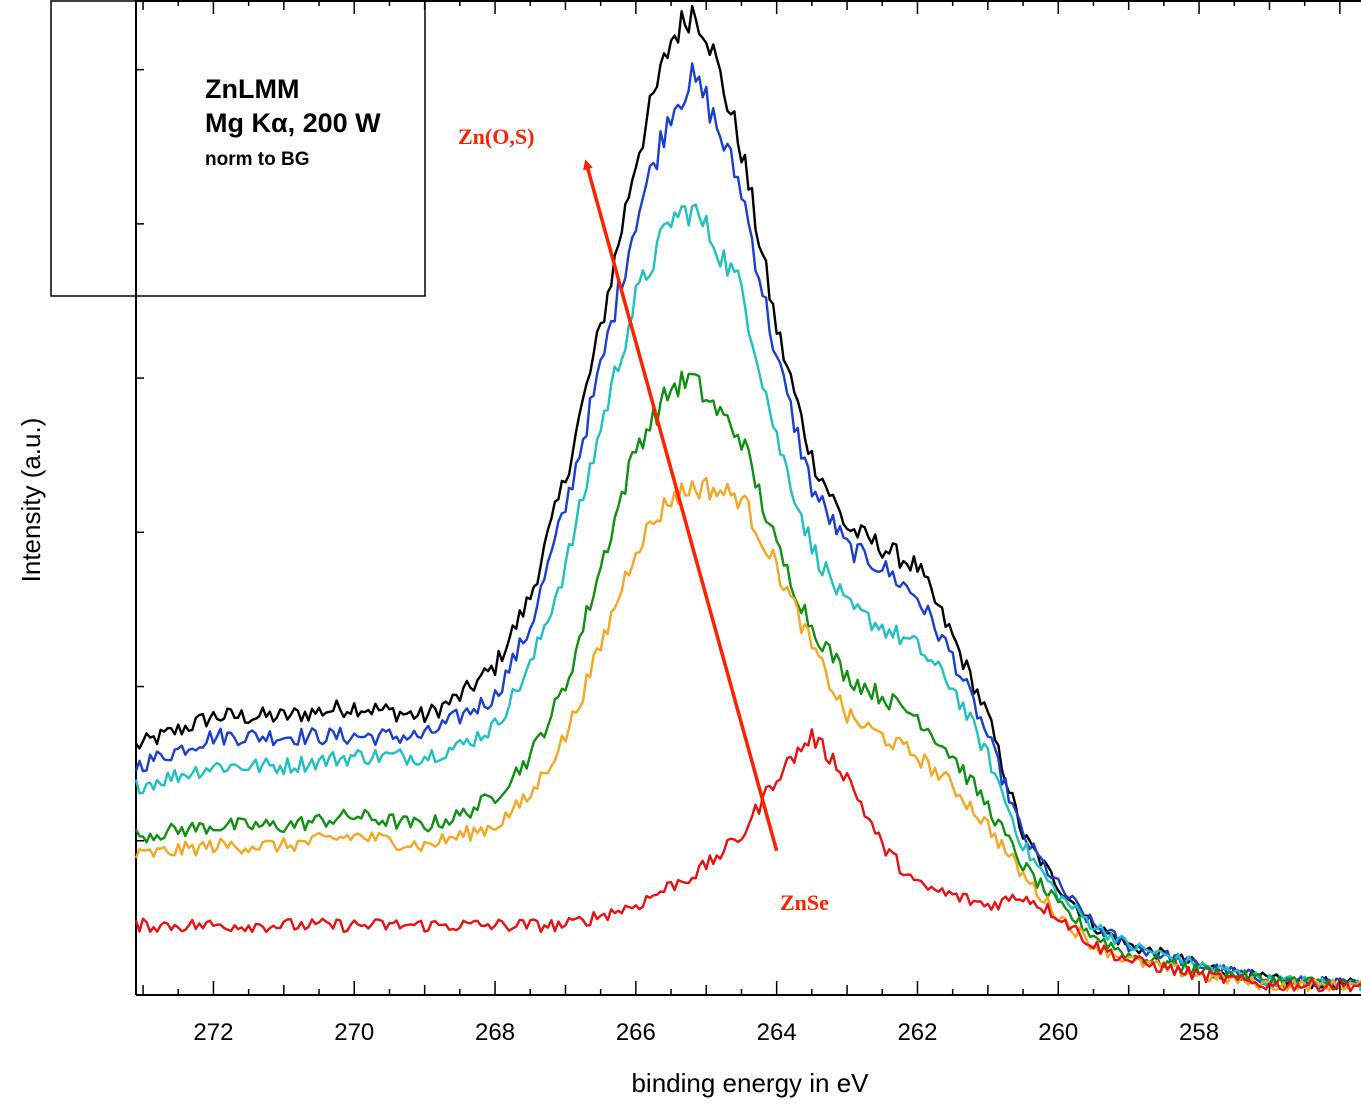 This screenshot has height=1111, width=1361. I want to click on y-axis-title: Intensity (a.u.), so click(31, 500).